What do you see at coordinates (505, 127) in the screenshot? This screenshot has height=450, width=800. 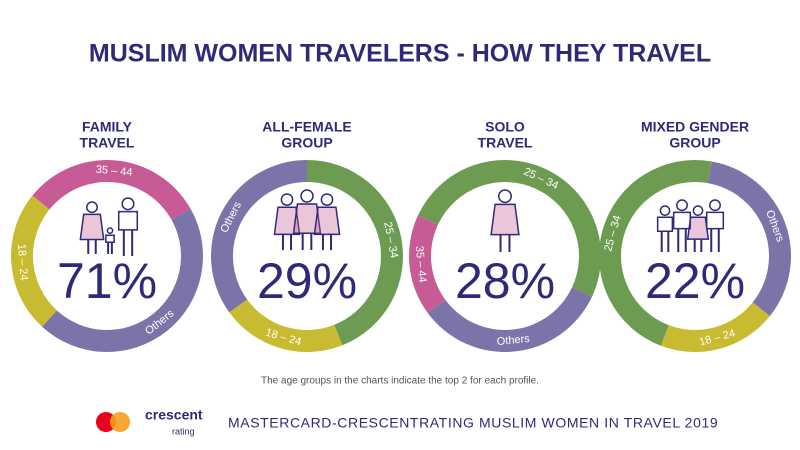 I see `chart-title: SOLO` at bounding box center [505, 127].